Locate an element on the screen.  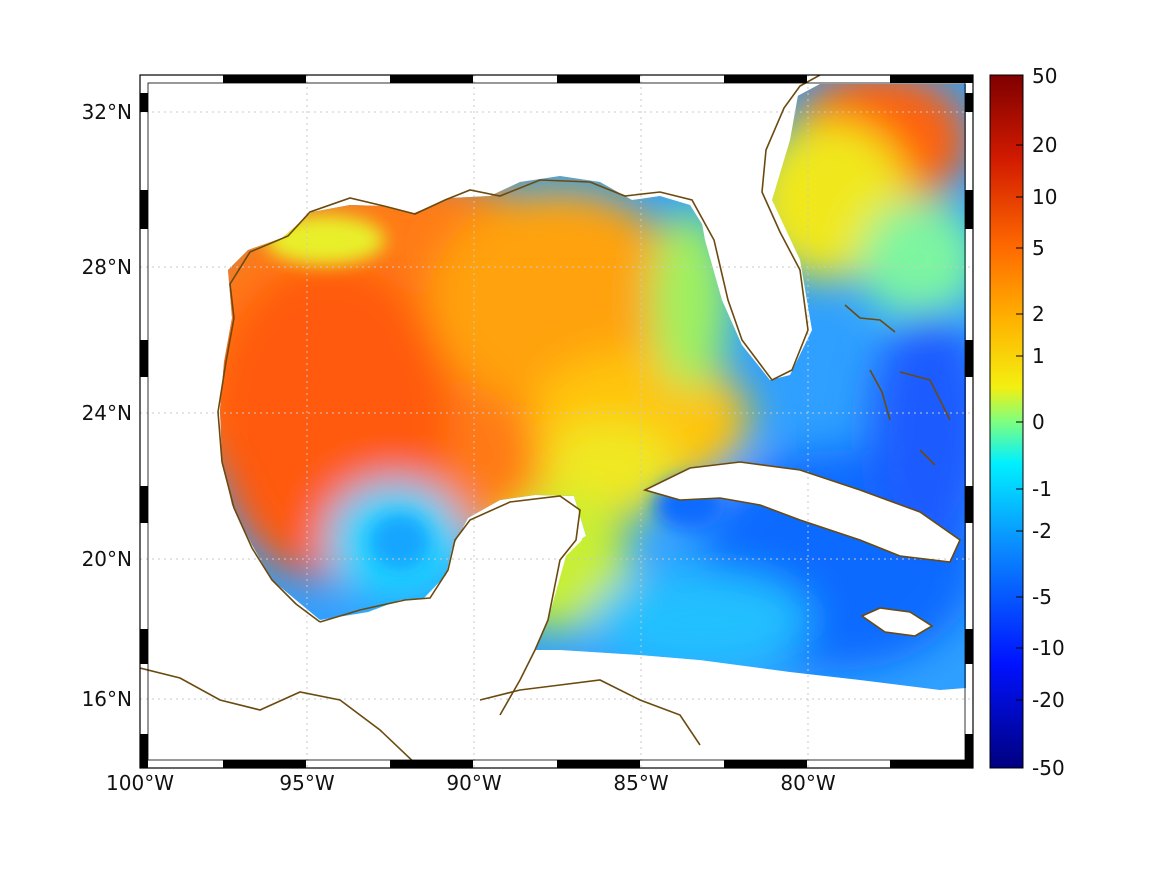
colorbar-label: 10 is located at coordinates (1044, 197).